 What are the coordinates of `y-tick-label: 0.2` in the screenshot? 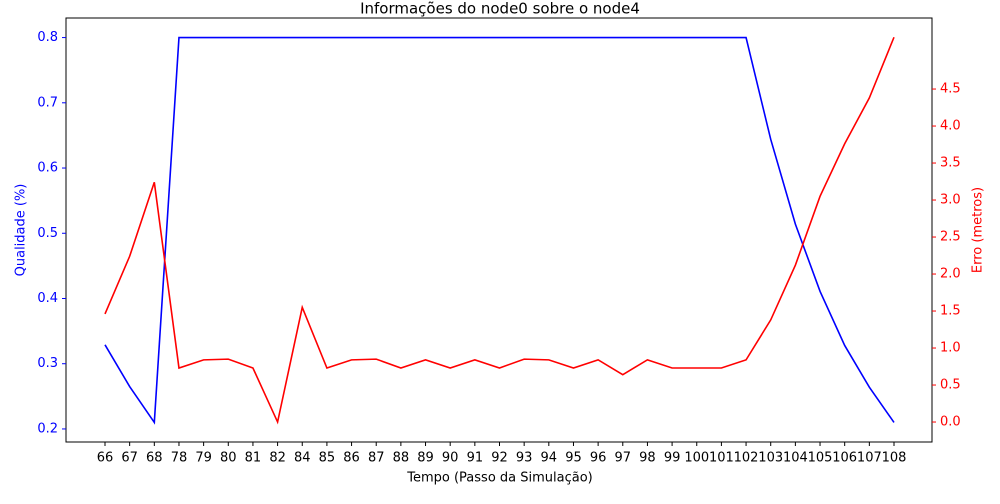 It's located at (47, 428).